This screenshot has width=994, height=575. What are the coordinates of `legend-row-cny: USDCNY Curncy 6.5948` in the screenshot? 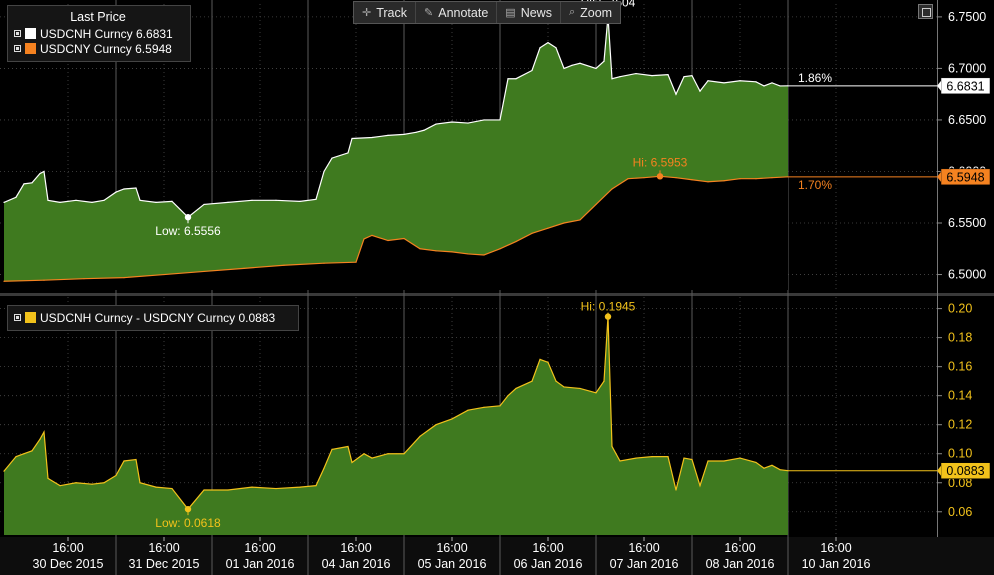 It's located at (98, 48).